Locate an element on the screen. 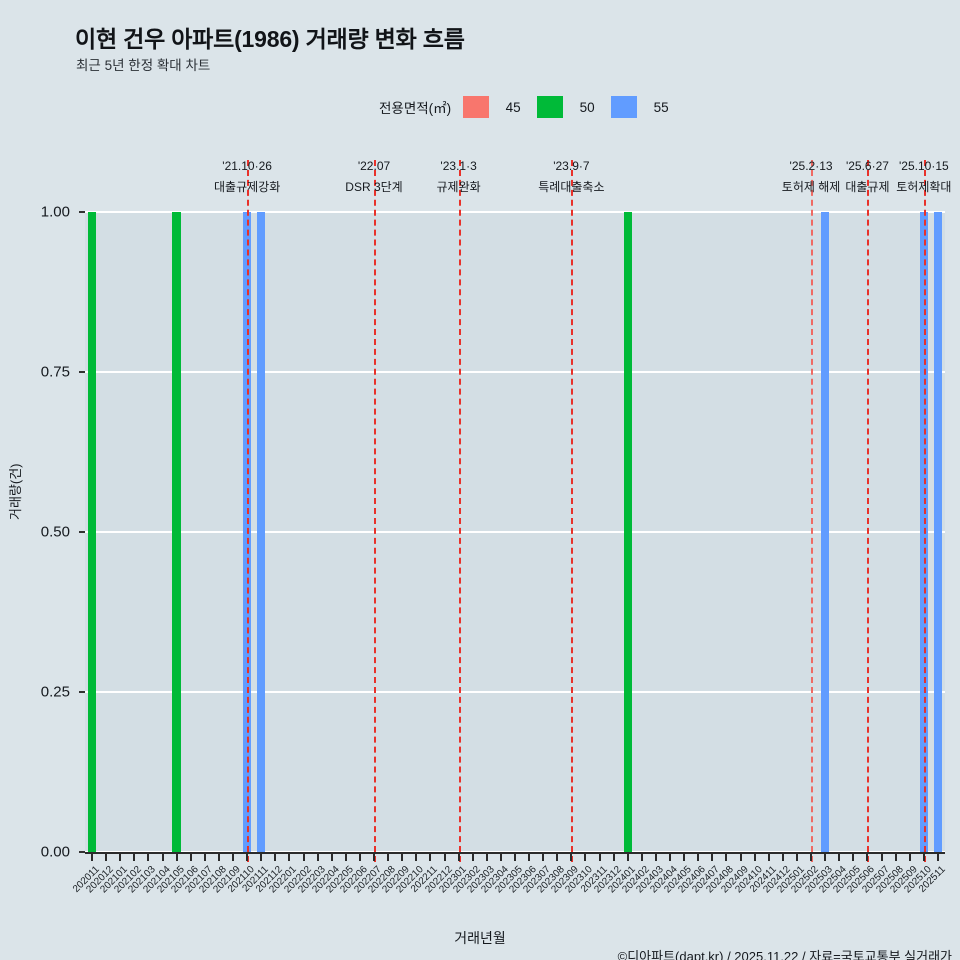 This screenshot has width=960, height=960. event-label-0: '21.10·26 대출규제강화 is located at coordinates (247, 176).